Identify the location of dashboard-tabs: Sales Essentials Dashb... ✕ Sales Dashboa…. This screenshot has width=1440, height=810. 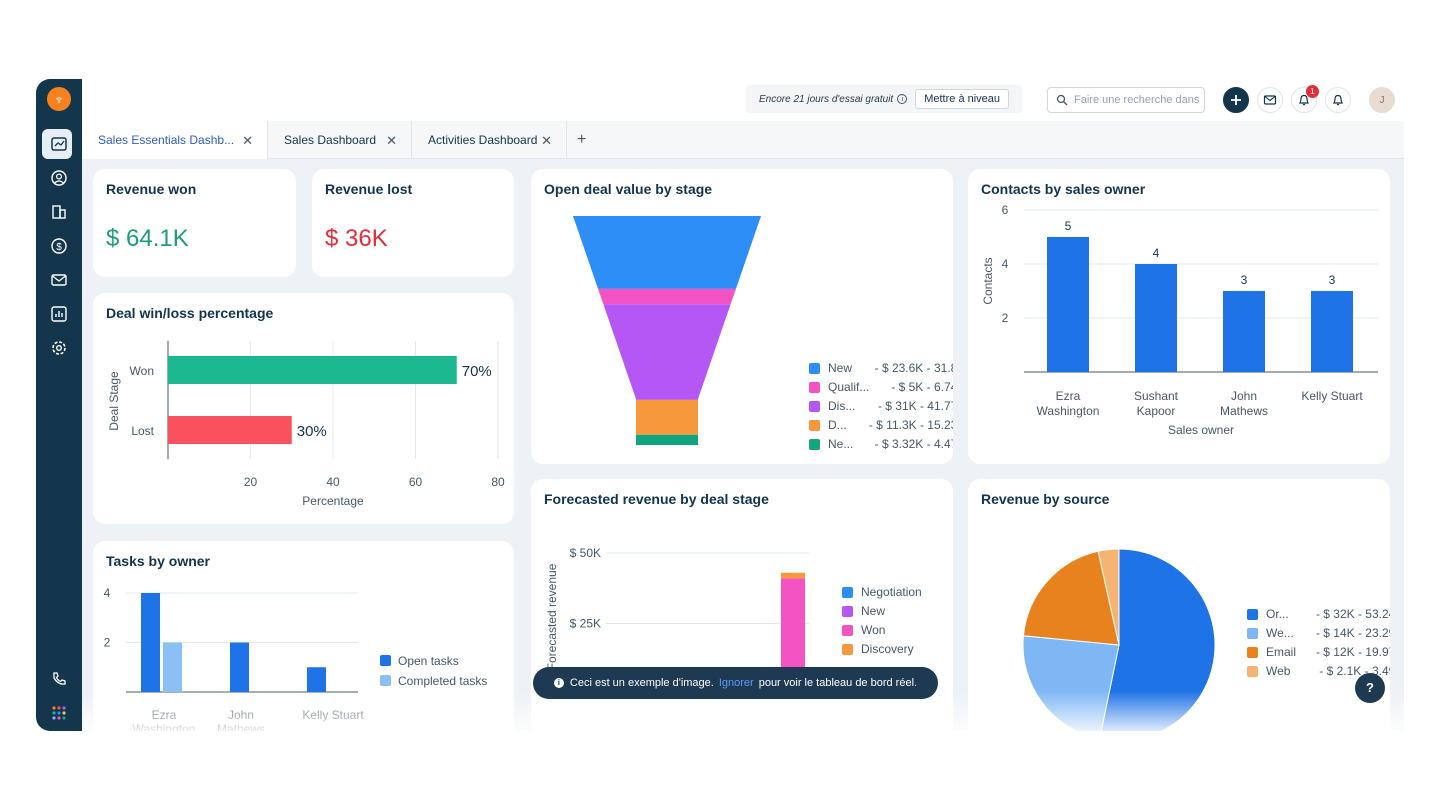
(743, 140).